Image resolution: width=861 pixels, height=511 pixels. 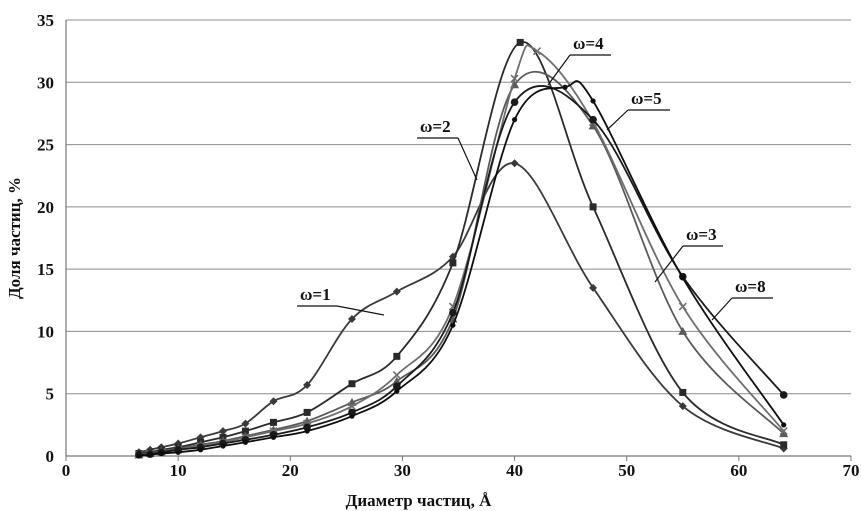 I want to click on annotation-label: ω=3, so click(x=701, y=234).